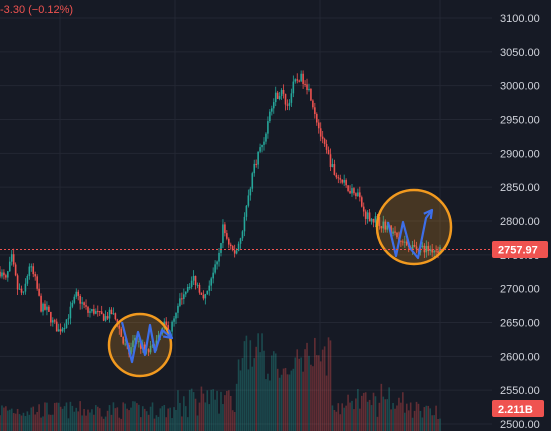  Describe the element at coordinates (520, 154) in the screenshot. I see `y-tick-label: 2900.00` at that location.